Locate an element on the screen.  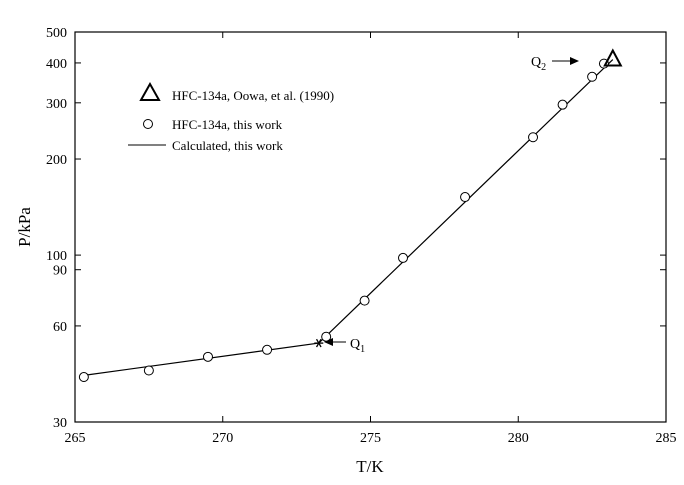
legend-triangle-marker is located at coordinates (150, 91).